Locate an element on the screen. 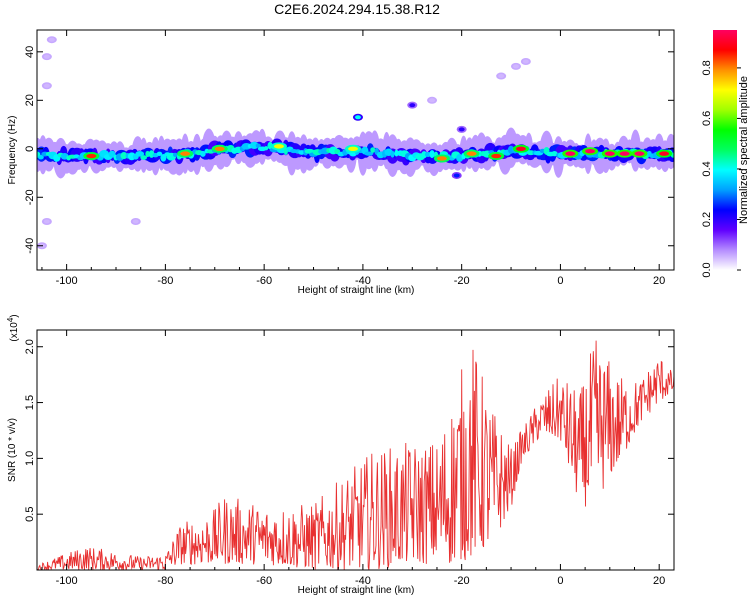  spectrogram-x-tick-label: -40 is located at coordinates (363, 281).